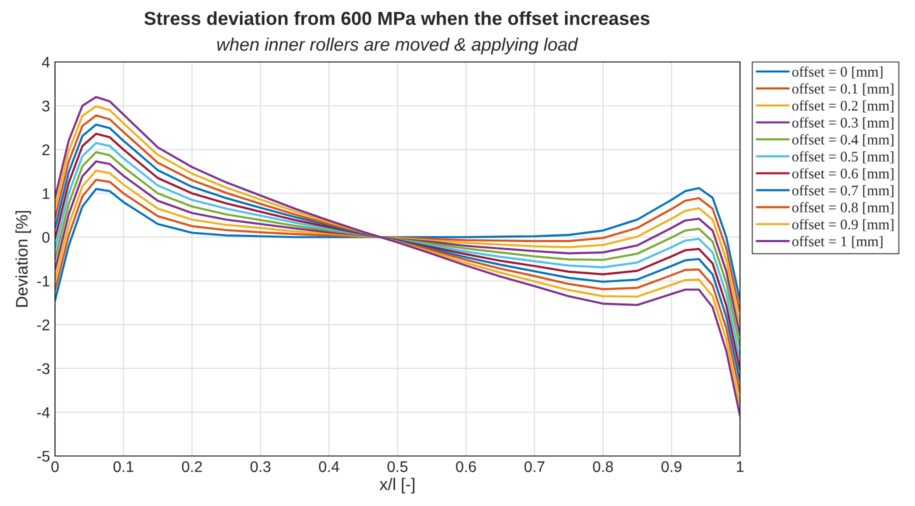 Image resolution: width=915 pixels, height=506 pixels. I want to click on x-tick-label: 0.3, so click(260, 466).